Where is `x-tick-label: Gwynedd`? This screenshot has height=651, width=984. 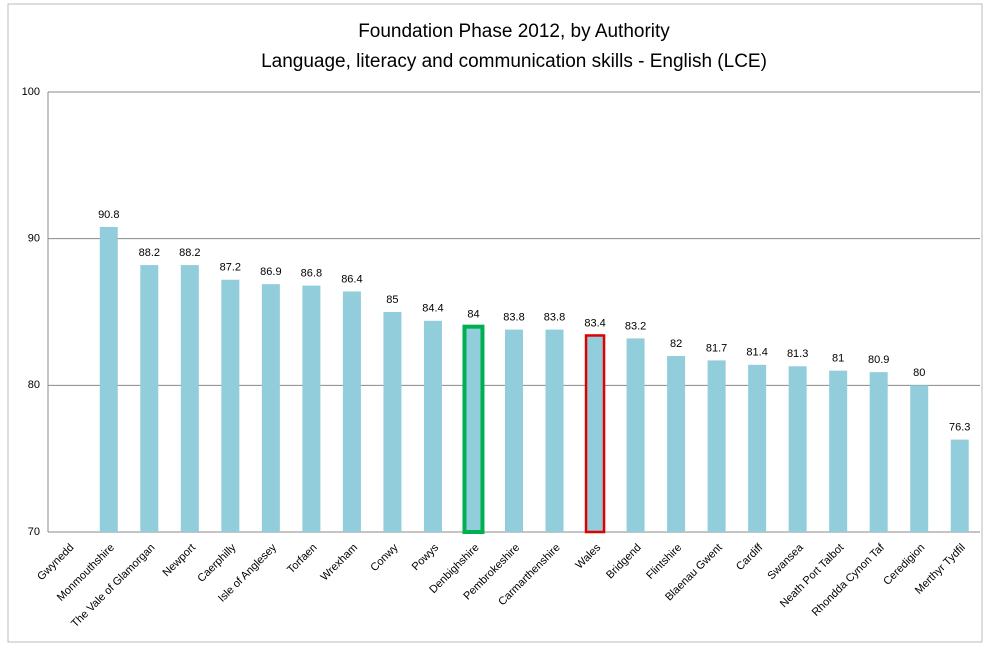 x-tick-label: Gwynedd is located at coordinates (55, 562).